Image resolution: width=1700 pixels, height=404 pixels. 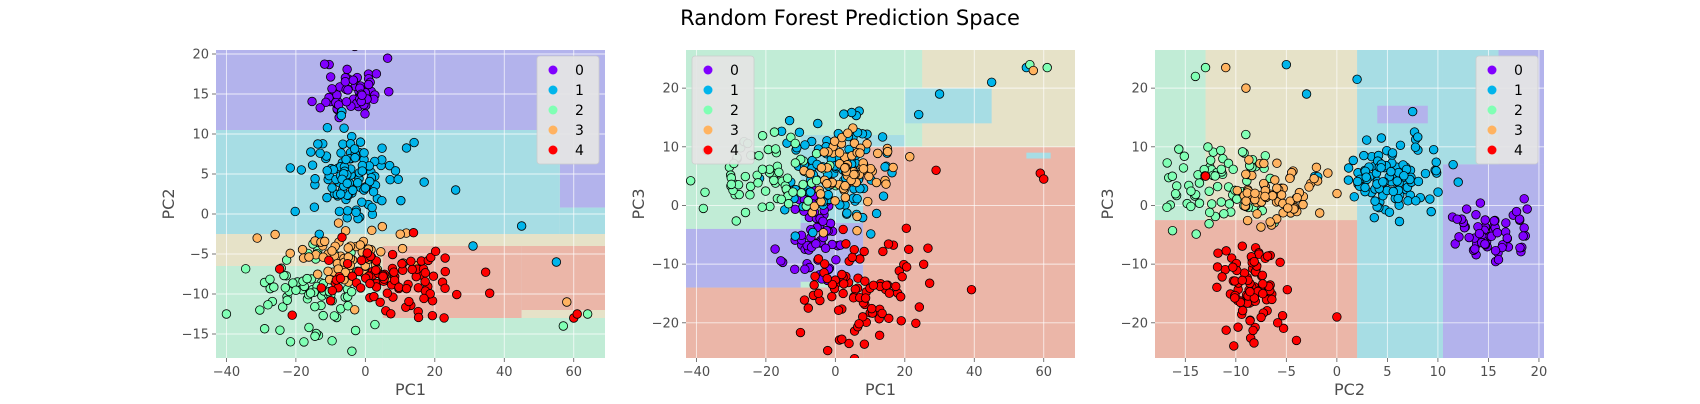 I want to click on legend-label-3: 3, so click(x=1518, y=131).